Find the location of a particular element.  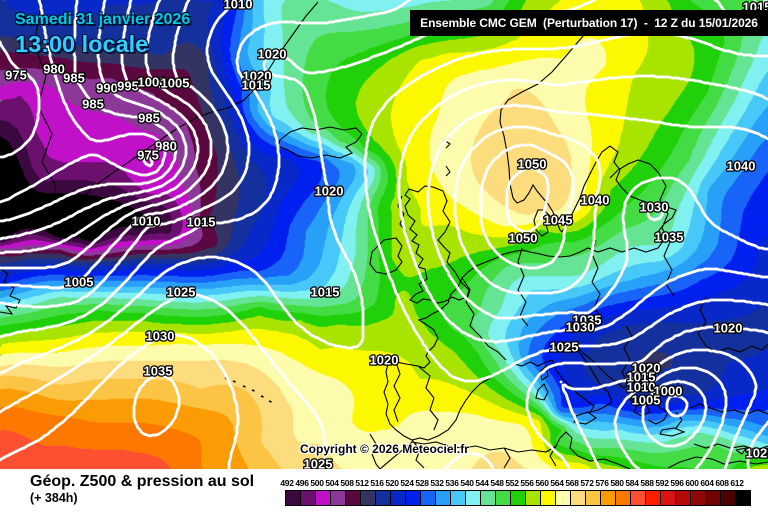

svg-text: 990 is located at coordinates (107, 88).